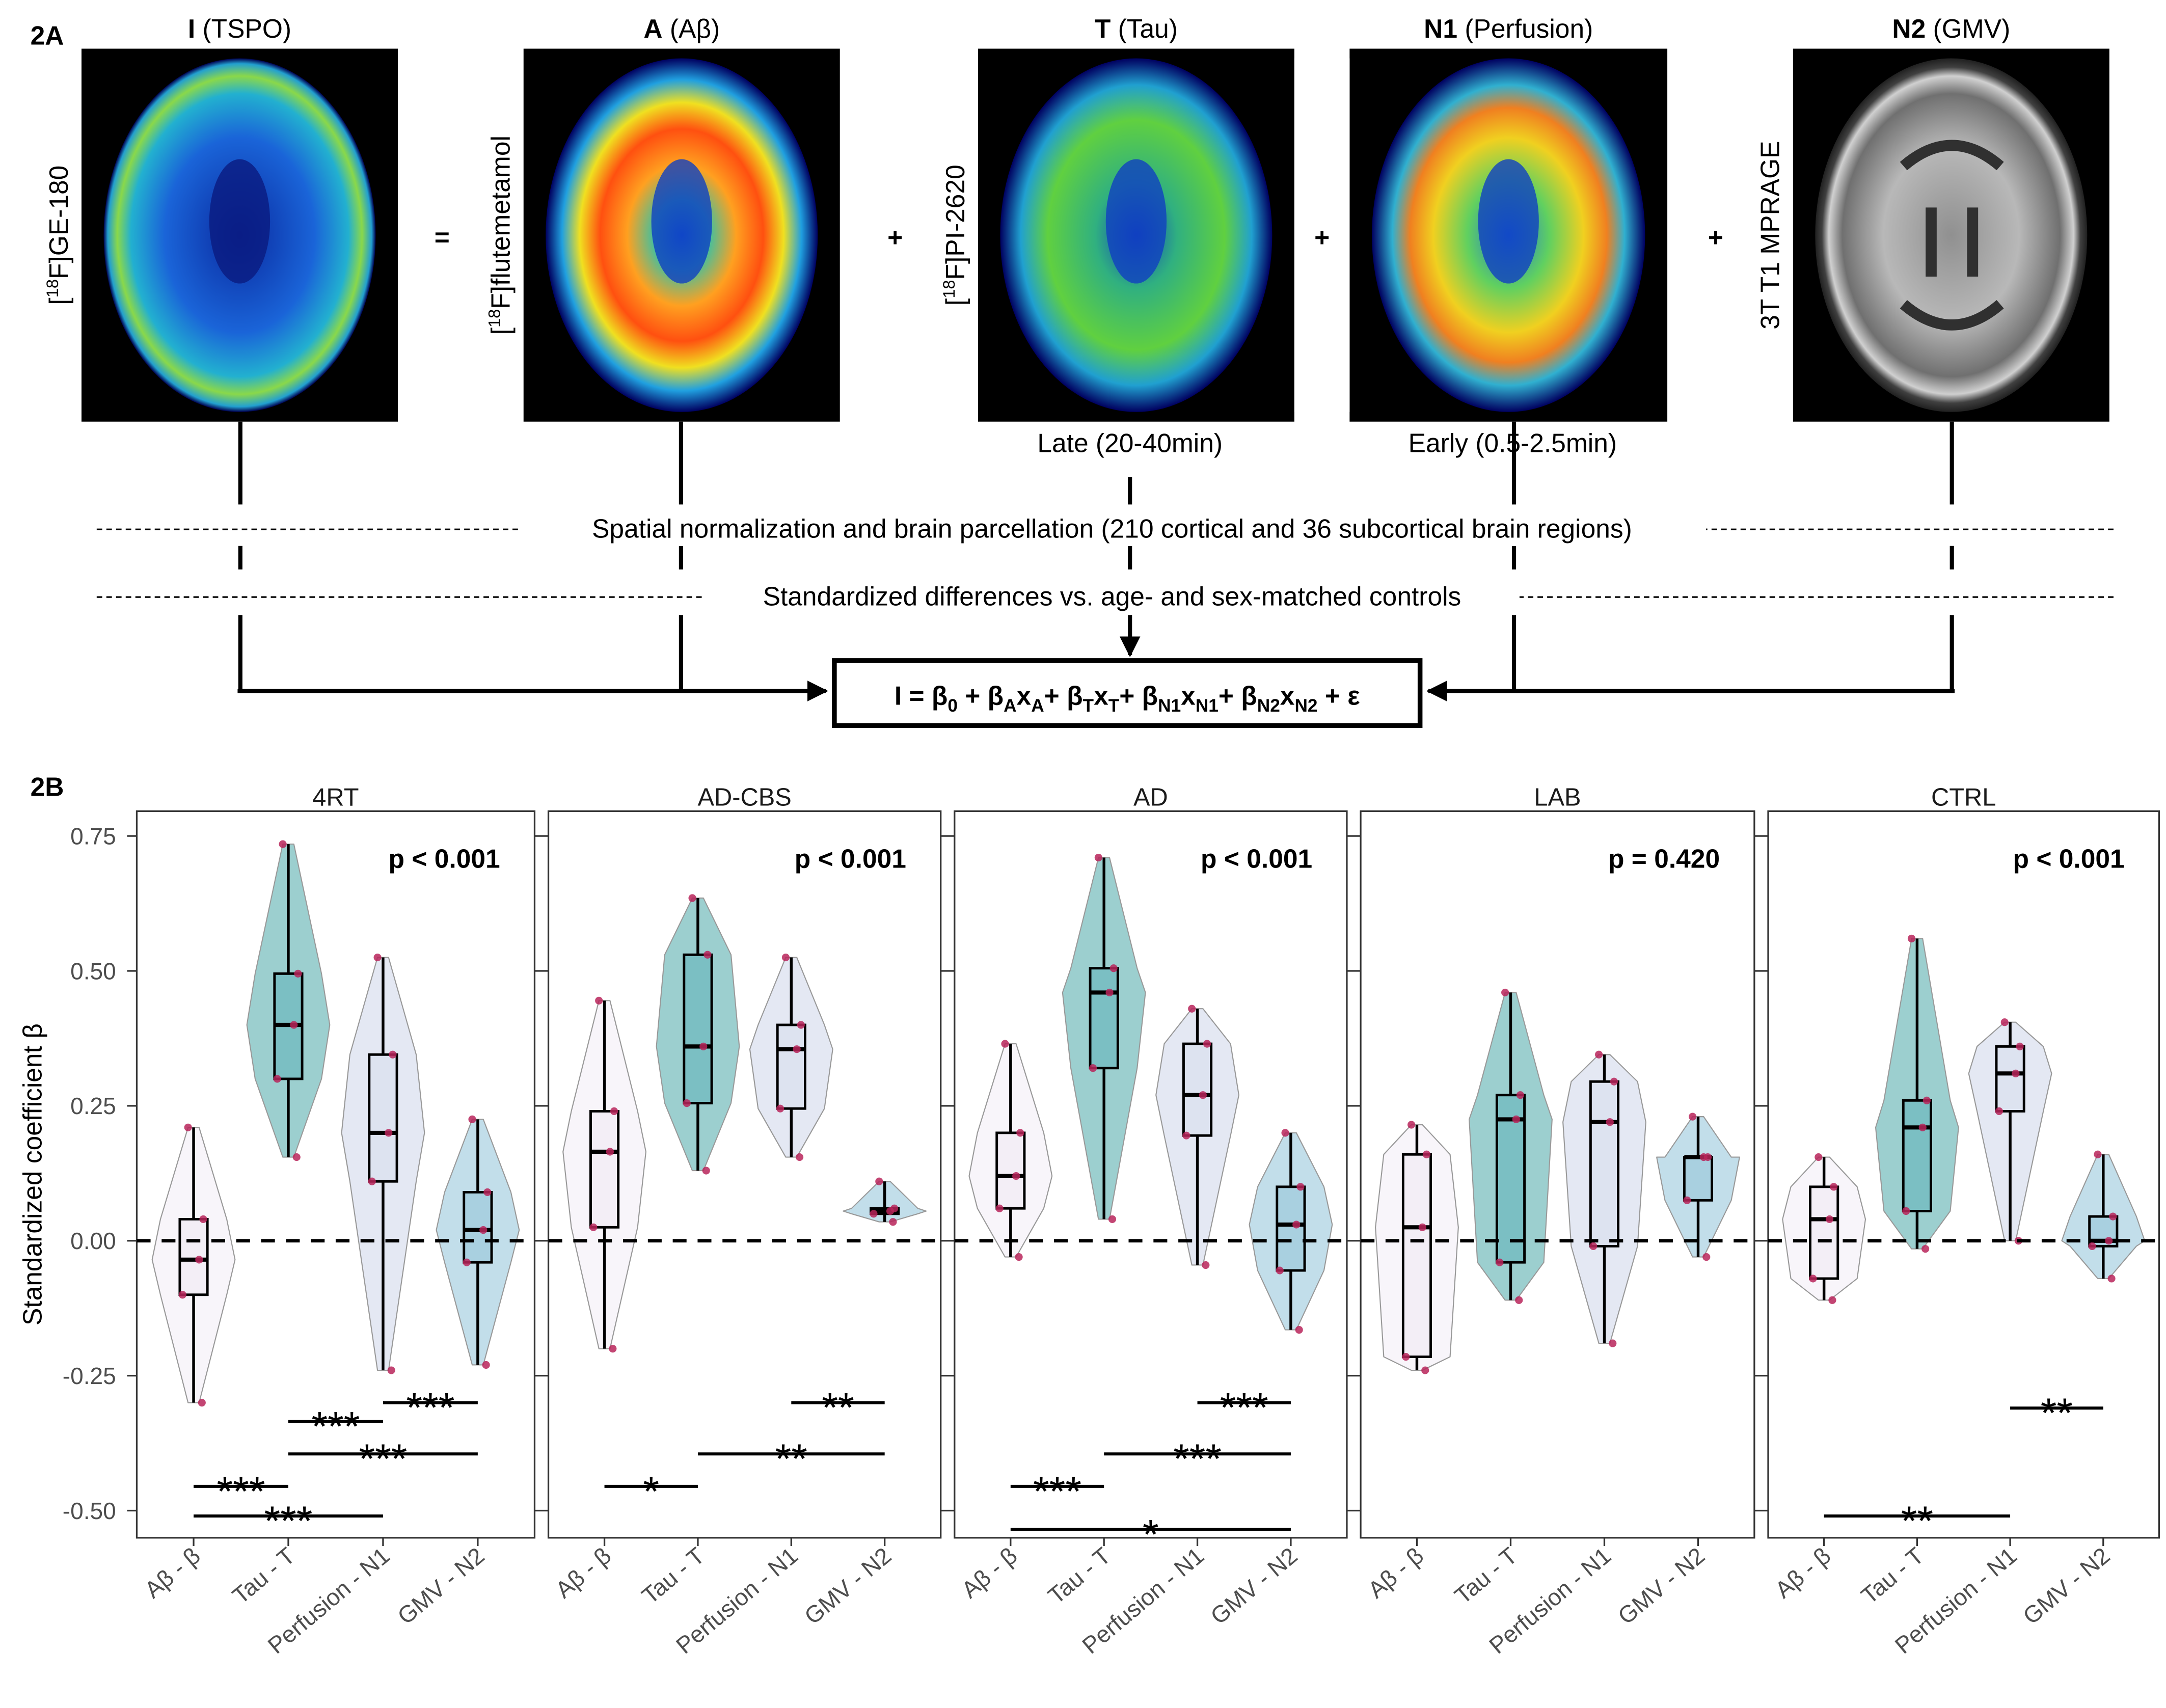 The height and width of the screenshot is (1708, 2166). Describe the element at coordinates (335, 798) in the screenshot. I see `facet-title: 4RT` at that location.